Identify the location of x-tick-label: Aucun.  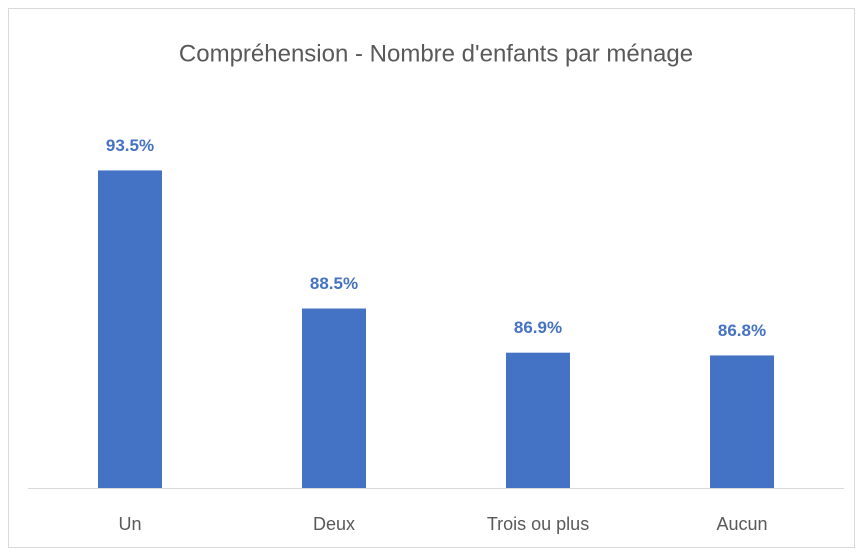
(741, 524).